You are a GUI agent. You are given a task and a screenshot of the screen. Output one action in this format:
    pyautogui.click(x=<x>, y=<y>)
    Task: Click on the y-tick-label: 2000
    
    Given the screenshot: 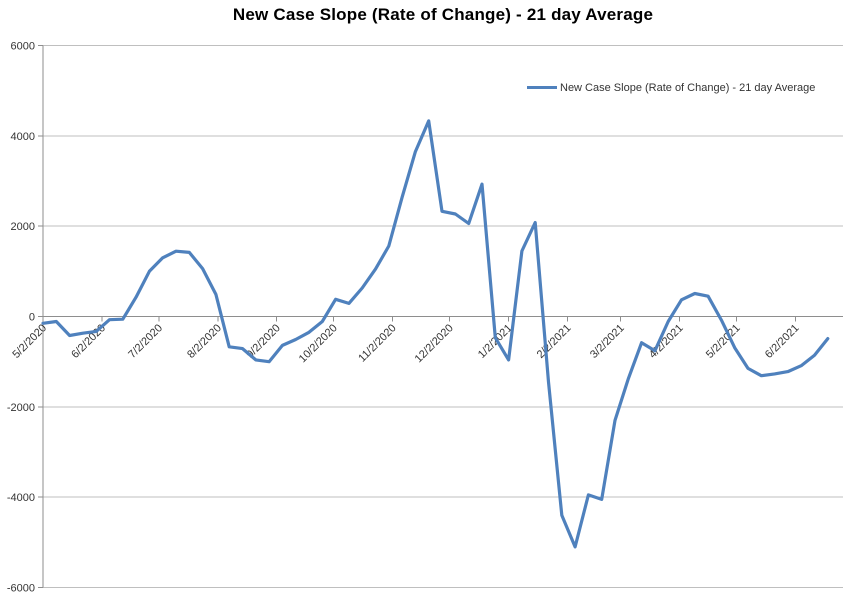 What is the action you would take?
    pyautogui.click(x=23, y=227)
    